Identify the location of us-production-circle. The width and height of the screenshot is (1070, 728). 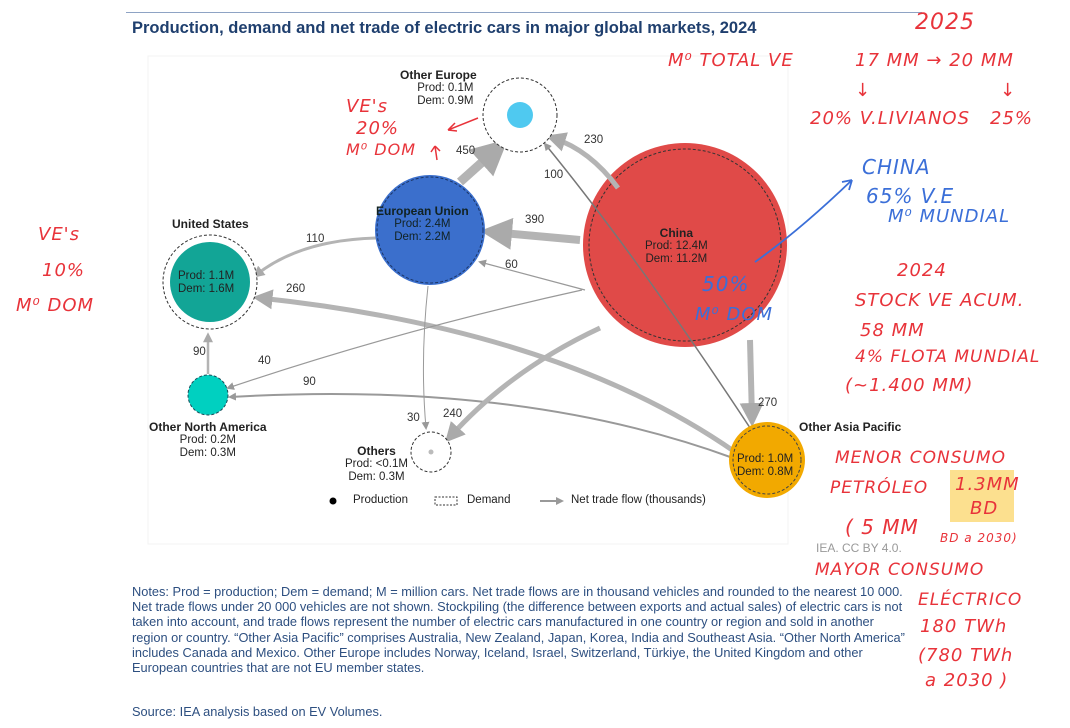
(210, 282).